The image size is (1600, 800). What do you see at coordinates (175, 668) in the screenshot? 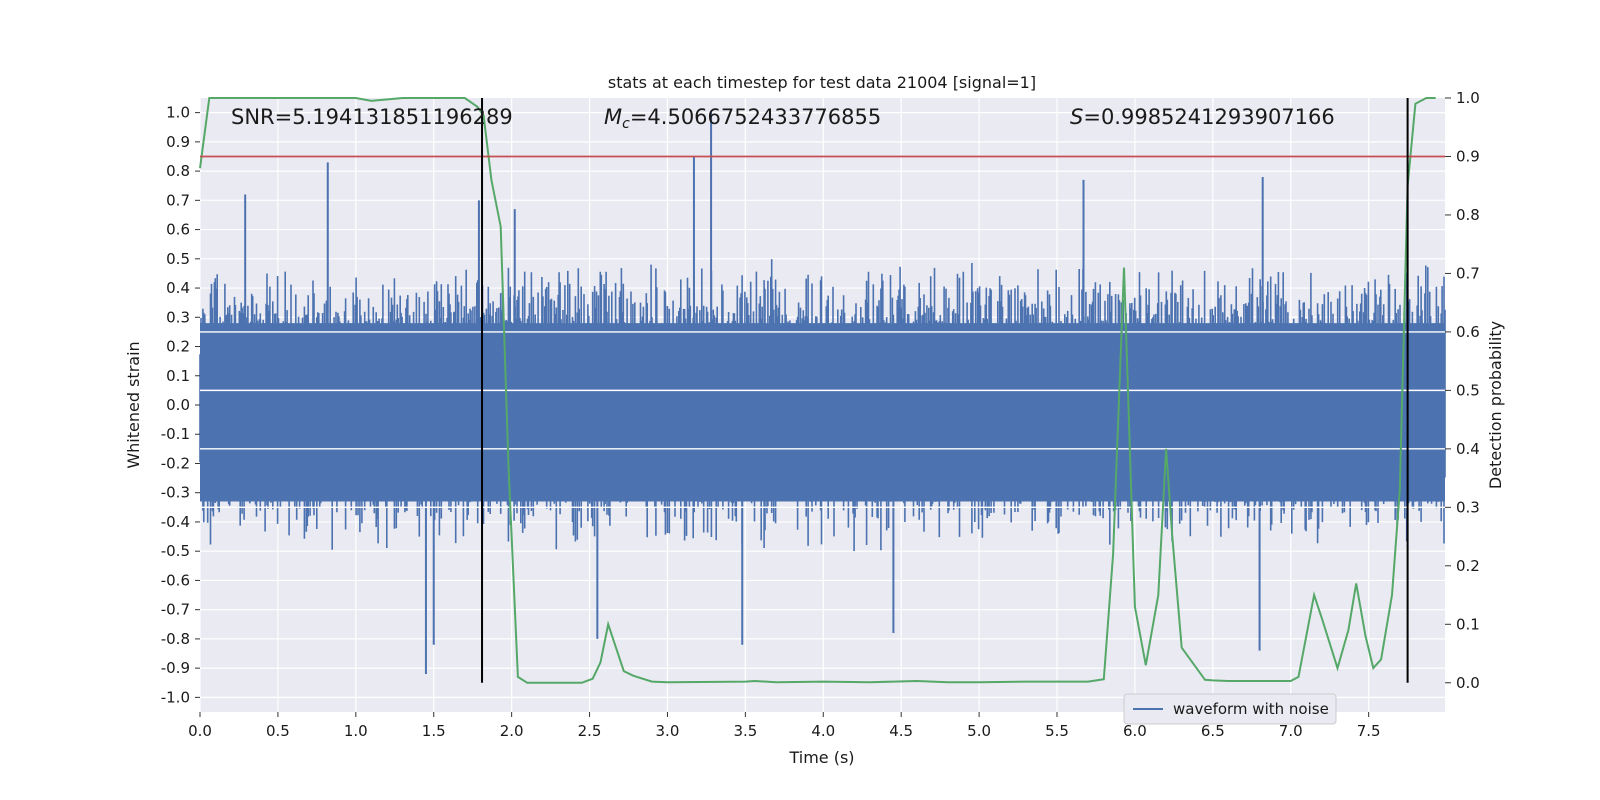
I see `y-left-tick-label: -0.9` at bounding box center [175, 668].